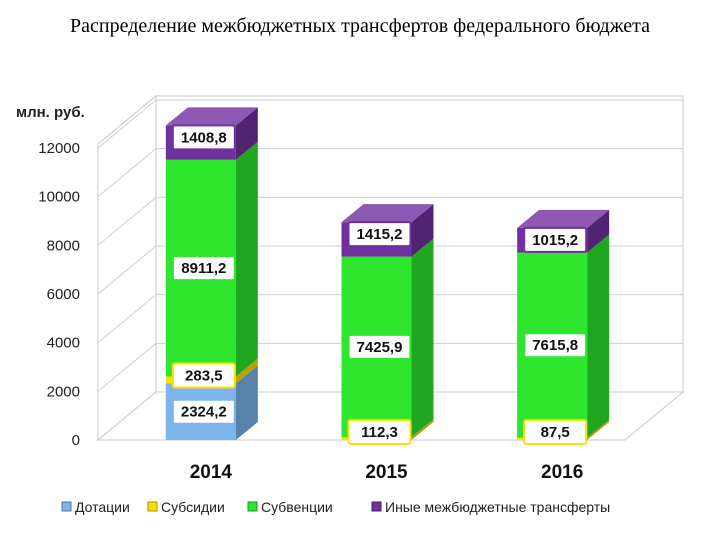 The width and height of the screenshot is (720, 540). Describe the element at coordinates (63, 343) in the screenshot. I see `y-tick-label: 4000` at that location.